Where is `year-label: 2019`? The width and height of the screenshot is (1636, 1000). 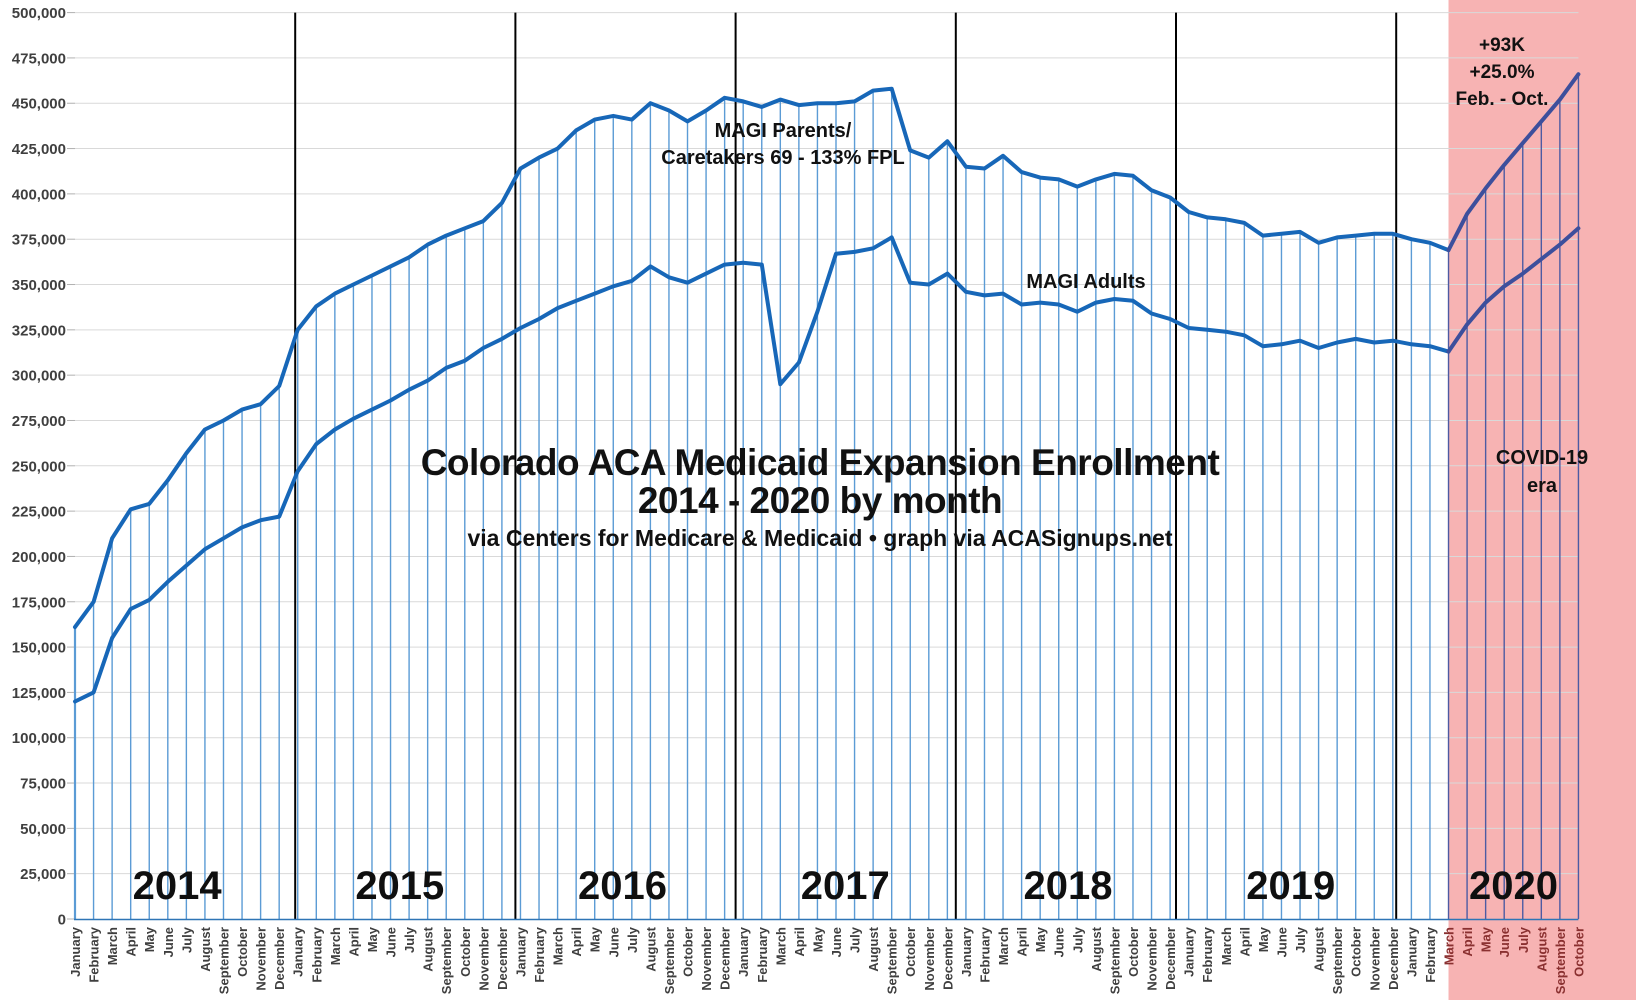 year-label: 2019 is located at coordinates (1290, 886).